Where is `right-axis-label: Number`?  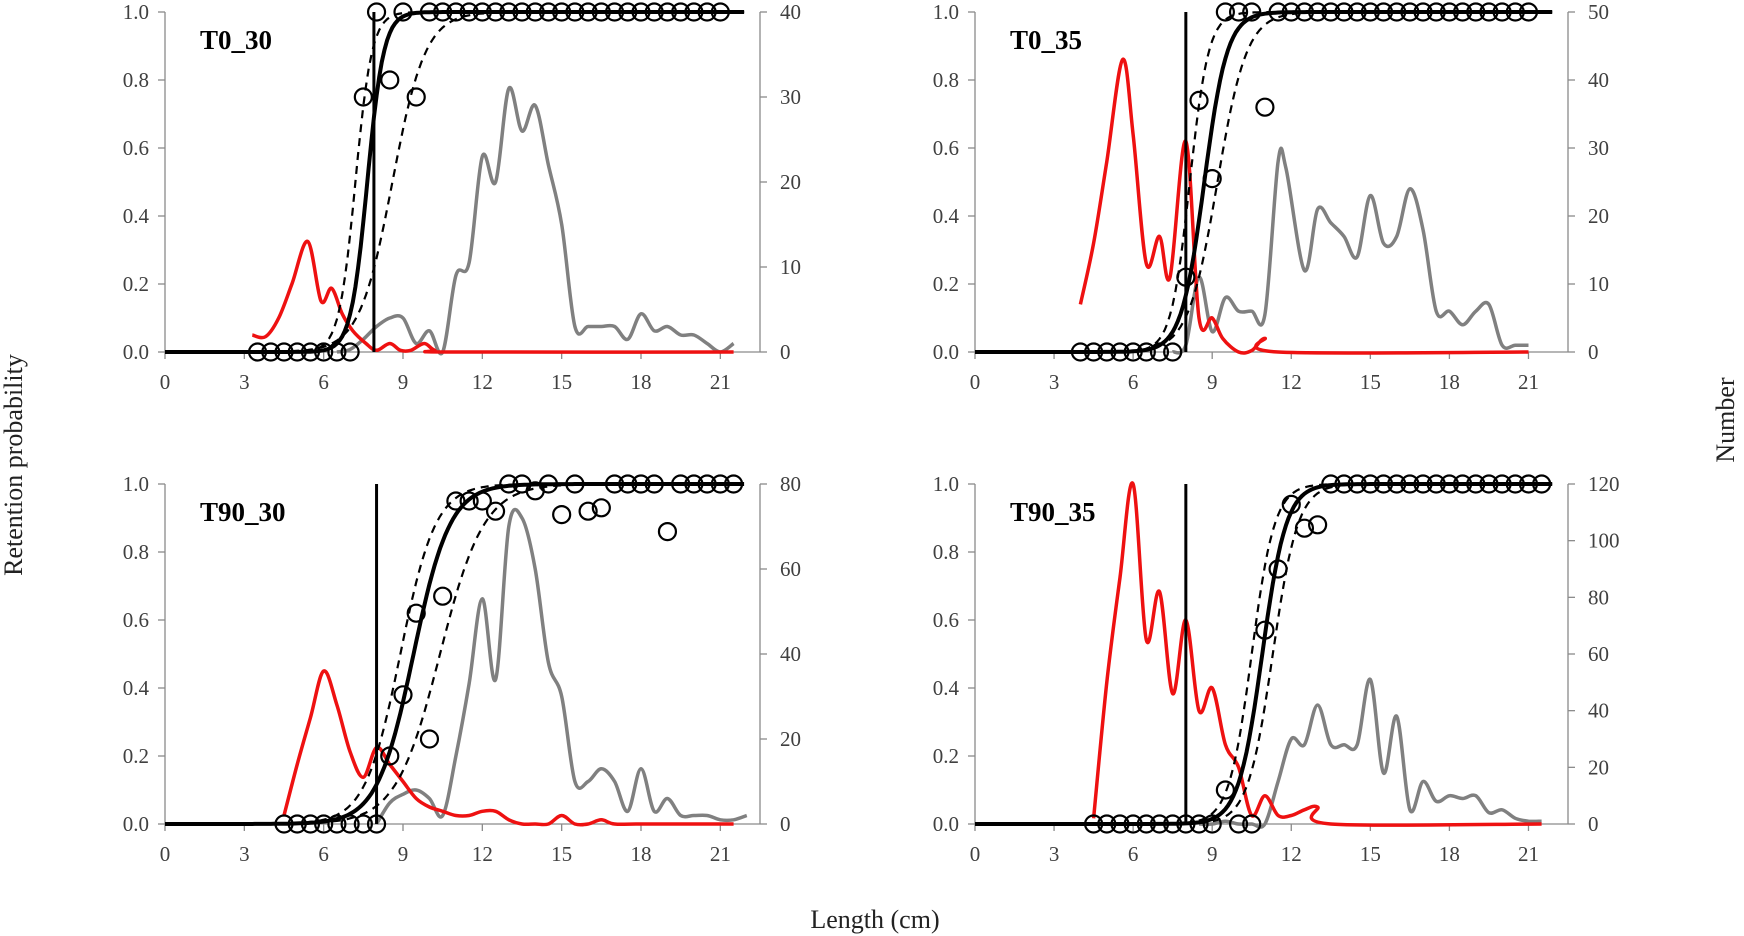 right-axis-label: Number is located at coordinates (1725, 420).